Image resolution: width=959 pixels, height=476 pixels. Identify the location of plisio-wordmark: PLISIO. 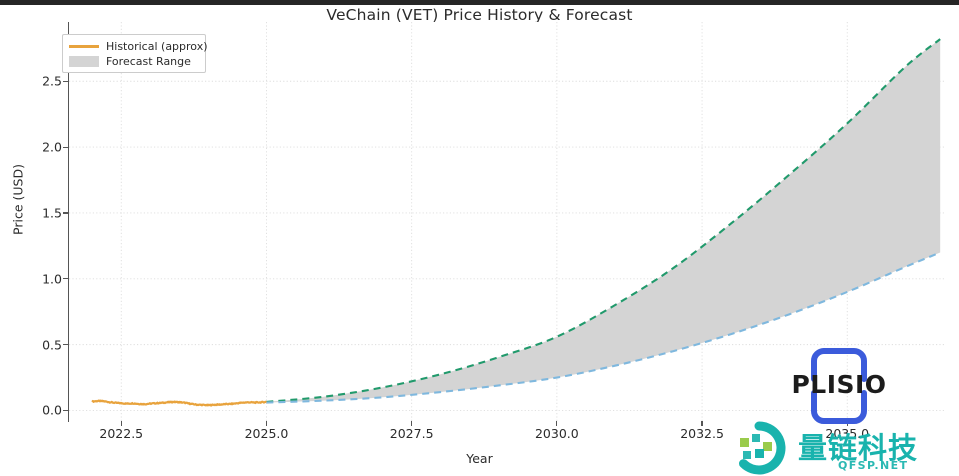
(839, 384).